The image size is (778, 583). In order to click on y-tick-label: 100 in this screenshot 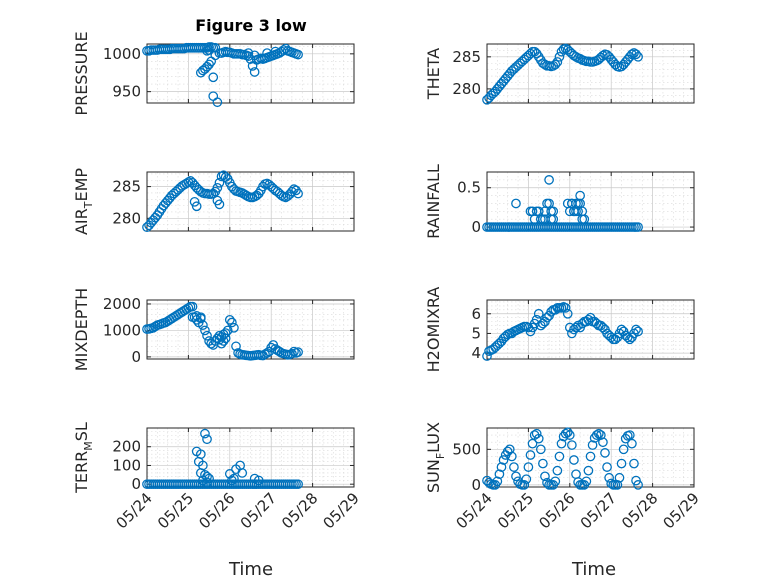, I will do `click(126, 465)`.